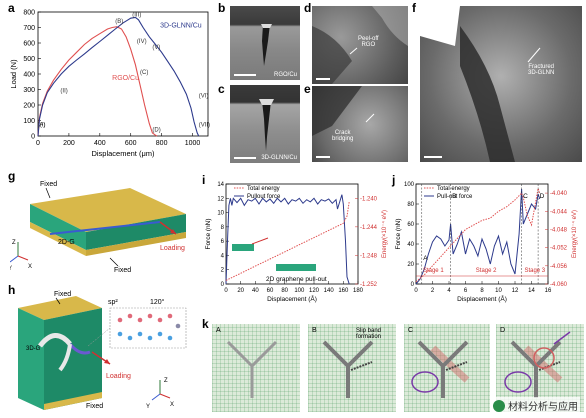  I want to click on axis-y-label-h: Y, so click(148, 407).